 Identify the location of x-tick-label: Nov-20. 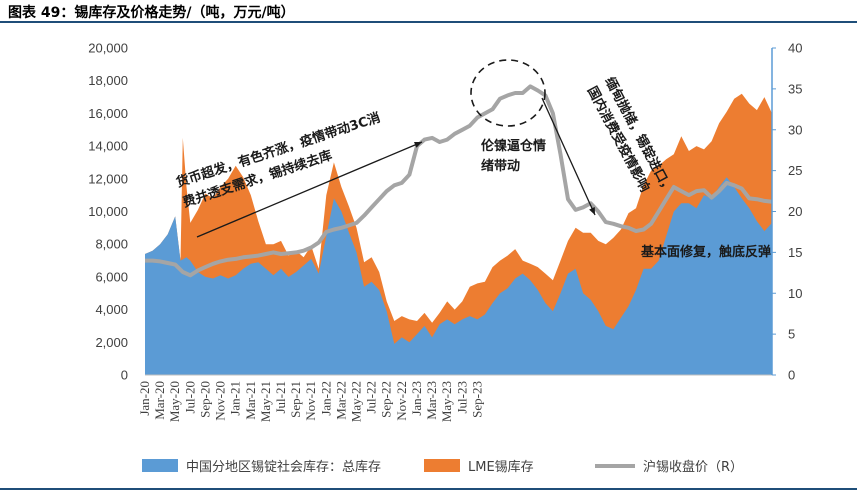
(220, 401).